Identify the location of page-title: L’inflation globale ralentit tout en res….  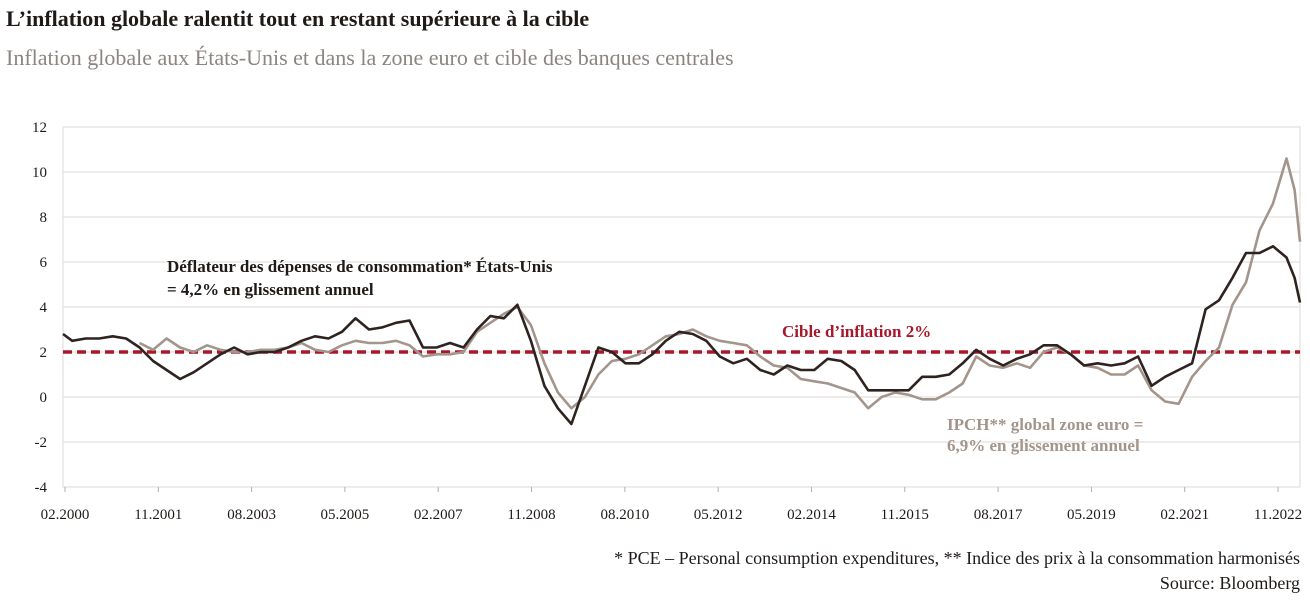
(298, 18).